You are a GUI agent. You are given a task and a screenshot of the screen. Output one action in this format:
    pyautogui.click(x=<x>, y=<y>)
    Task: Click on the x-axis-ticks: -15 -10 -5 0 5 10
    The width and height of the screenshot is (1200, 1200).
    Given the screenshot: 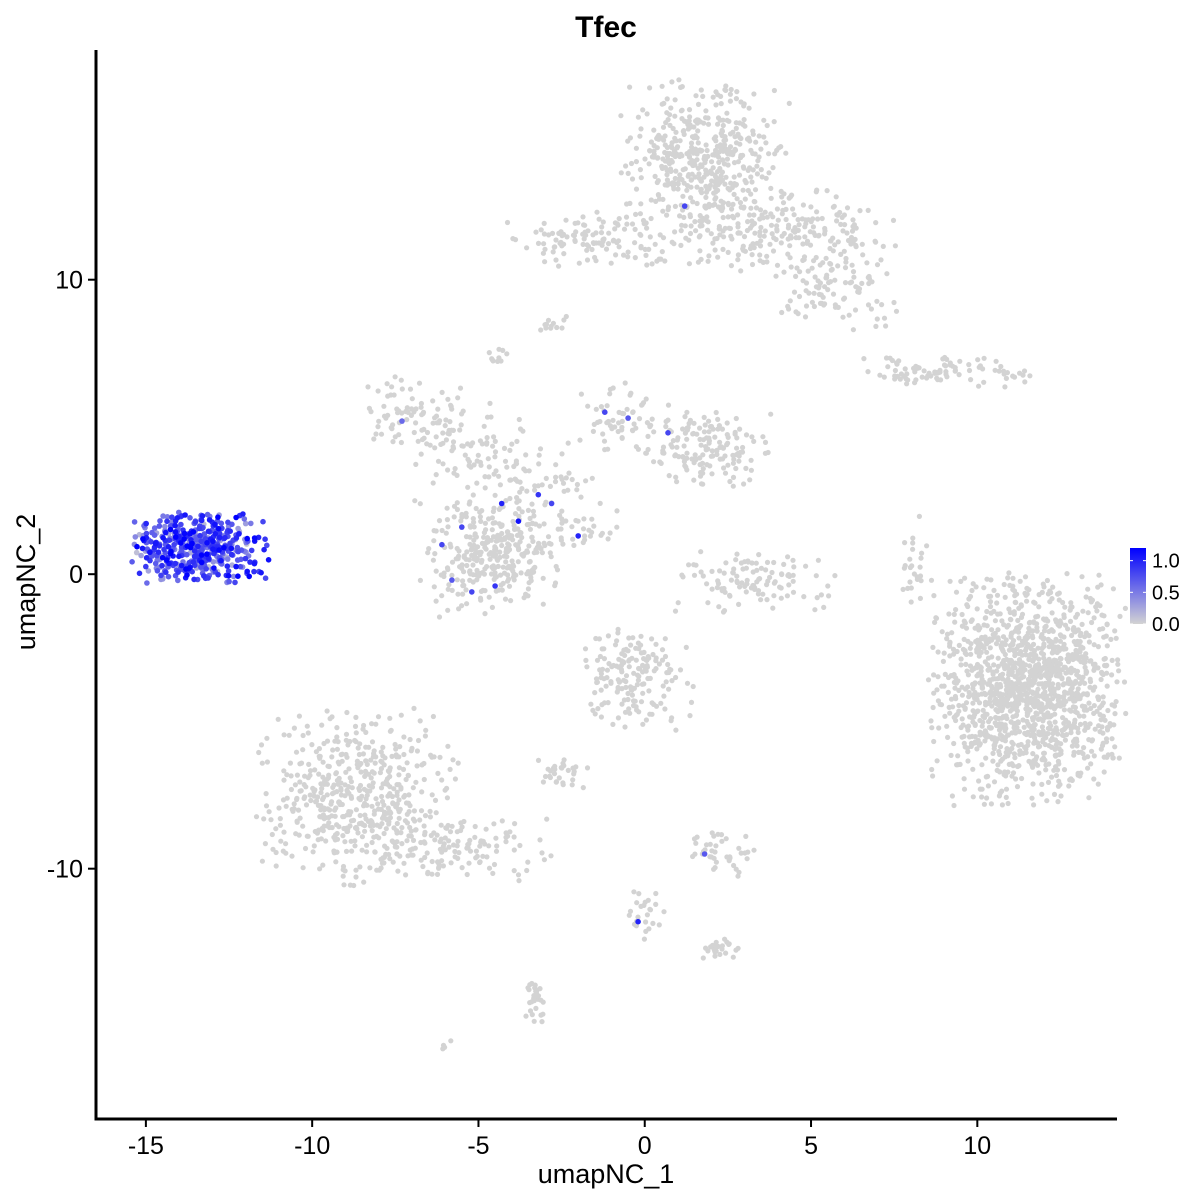 What is the action you would take?
    pyautogui.click(x=559, y=1139)
    